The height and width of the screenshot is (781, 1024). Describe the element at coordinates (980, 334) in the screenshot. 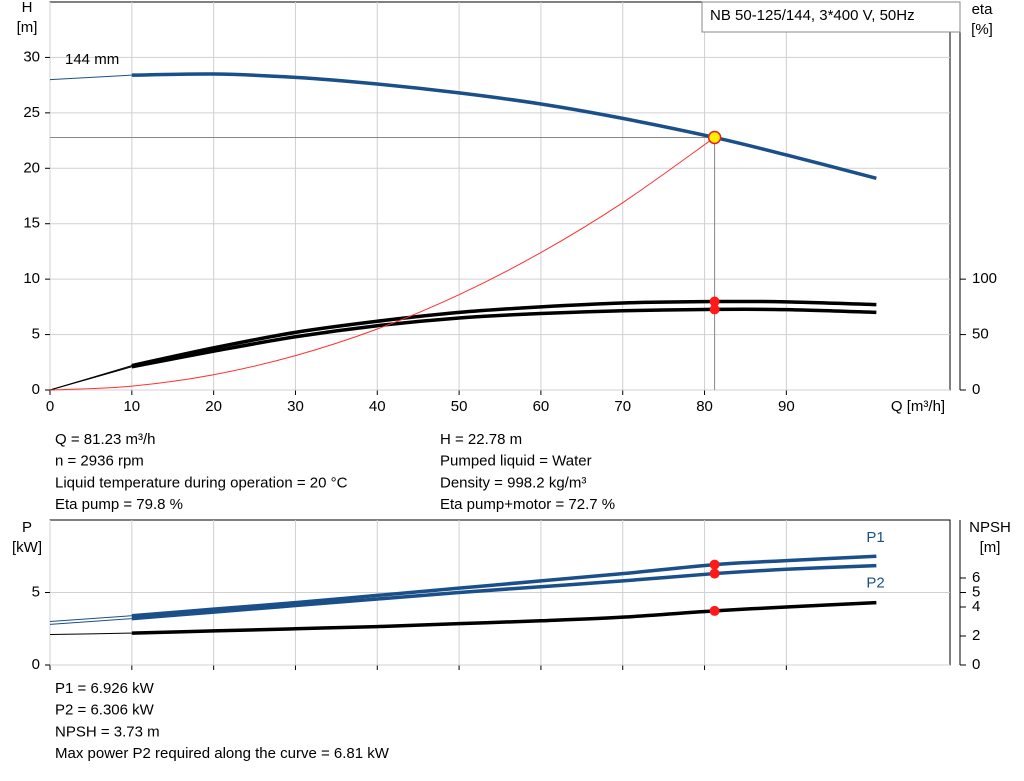

I see `y2-tick-label: 50` at that location.